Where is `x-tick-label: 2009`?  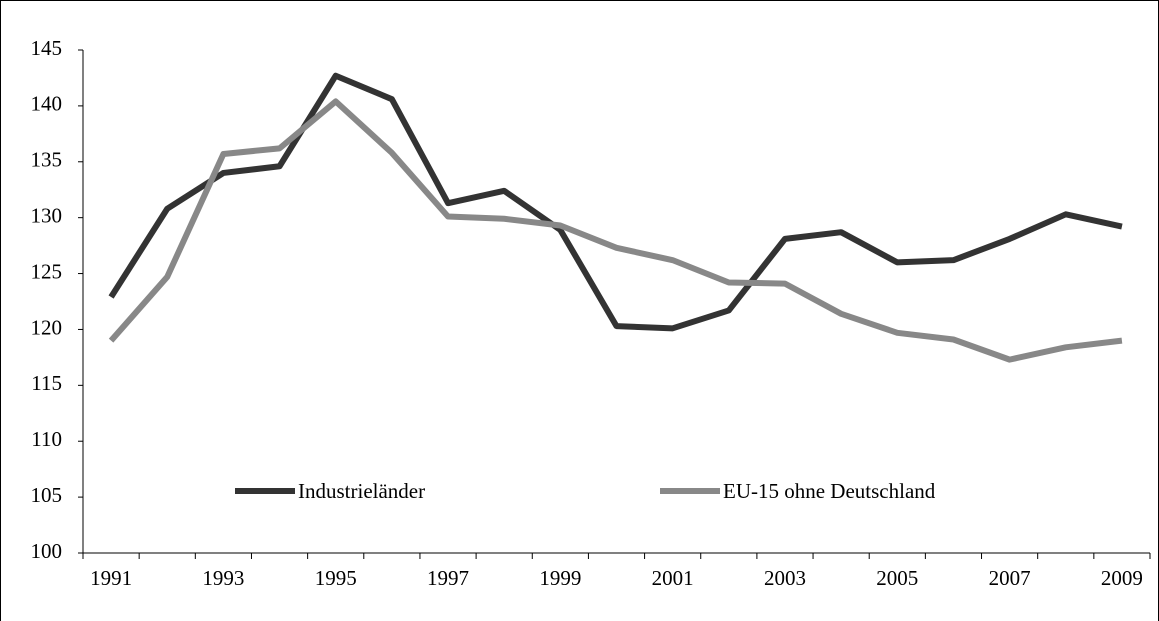 x-tick-label: 2009 is located at coordinates (1122, 578).